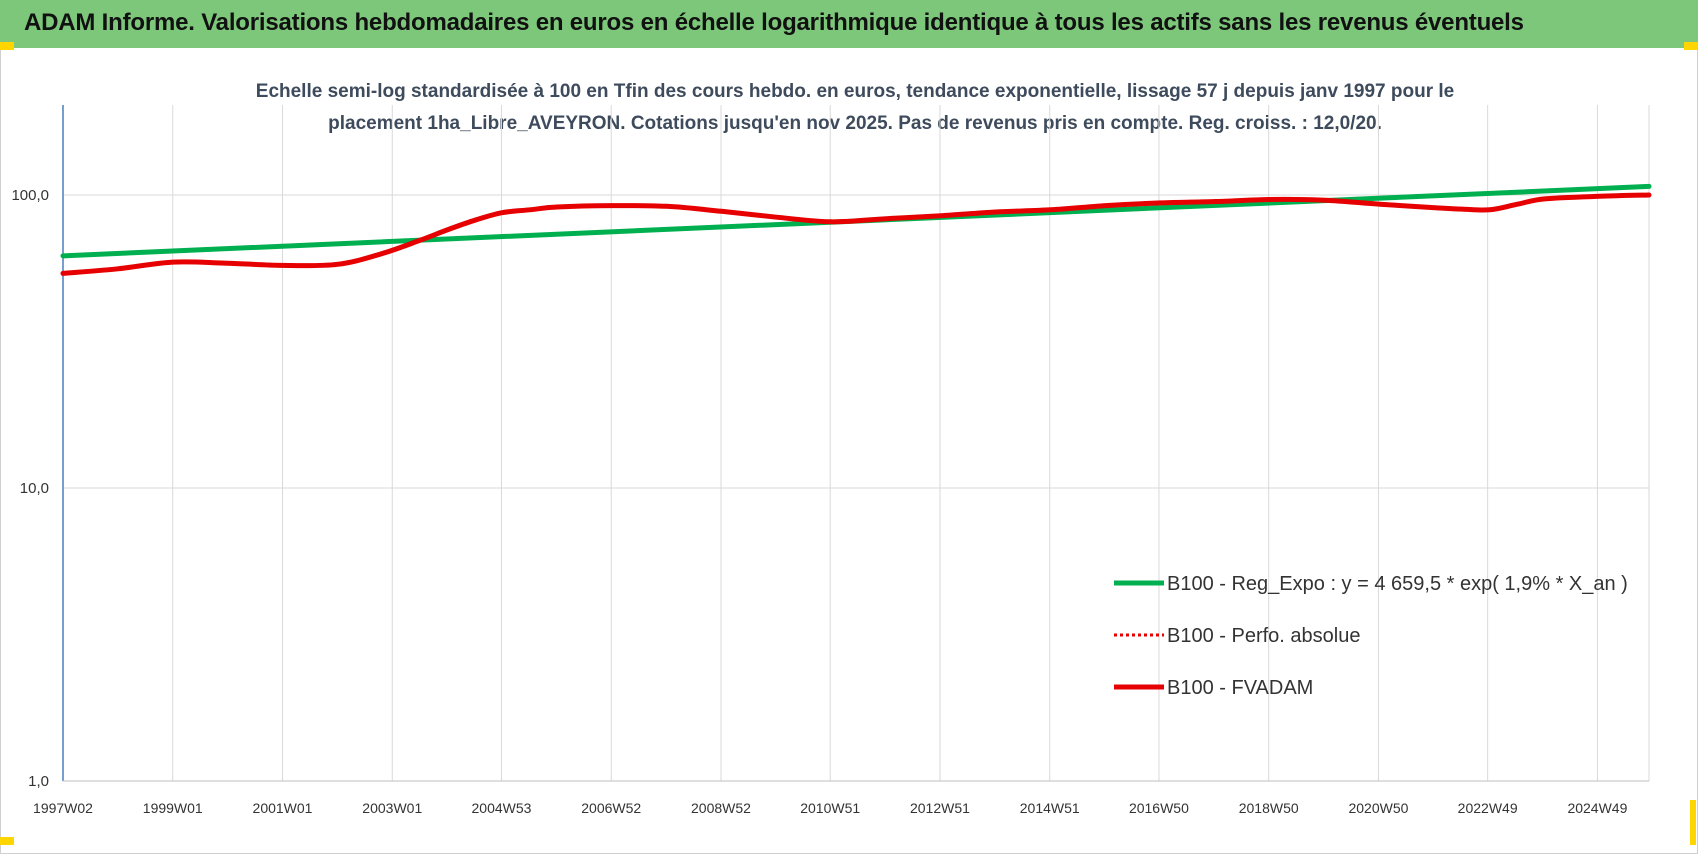 The width and height of the screenshot is (1698, 855). I want to click on y-tick-label: 1,0, so click(38, 781).